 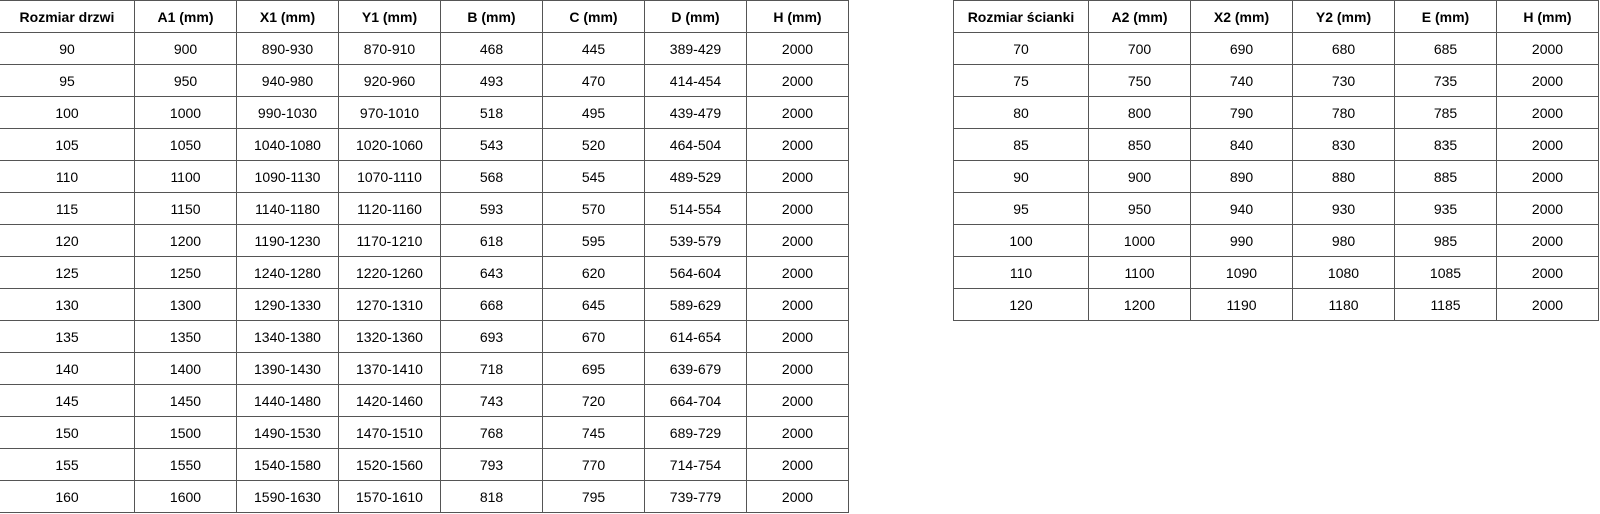 What do you see at coordinates (287, 432) in the screenshot?
I see `table-cell: 1490-1530` at bounding box center [287, 432].